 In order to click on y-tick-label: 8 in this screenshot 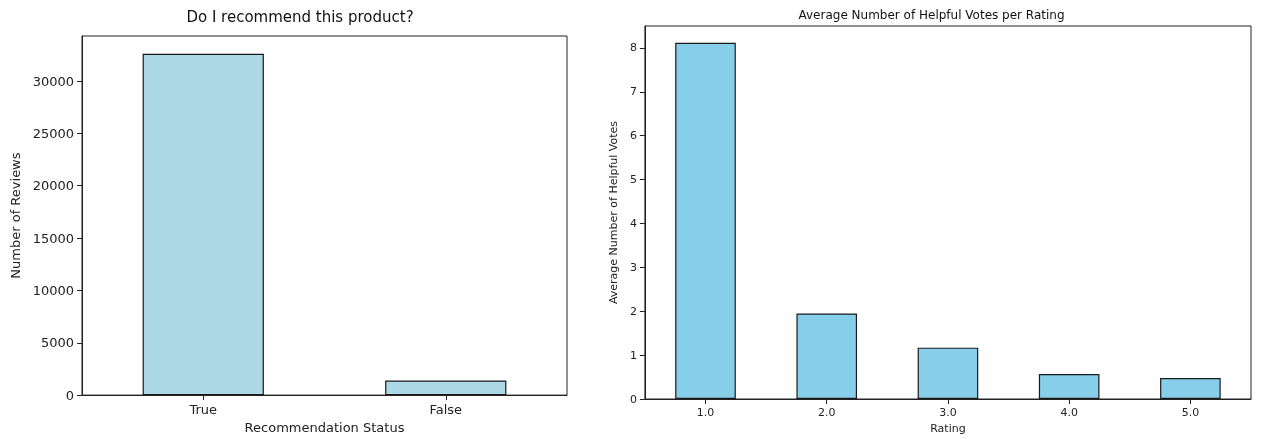, I will do `click(633, 48)`.